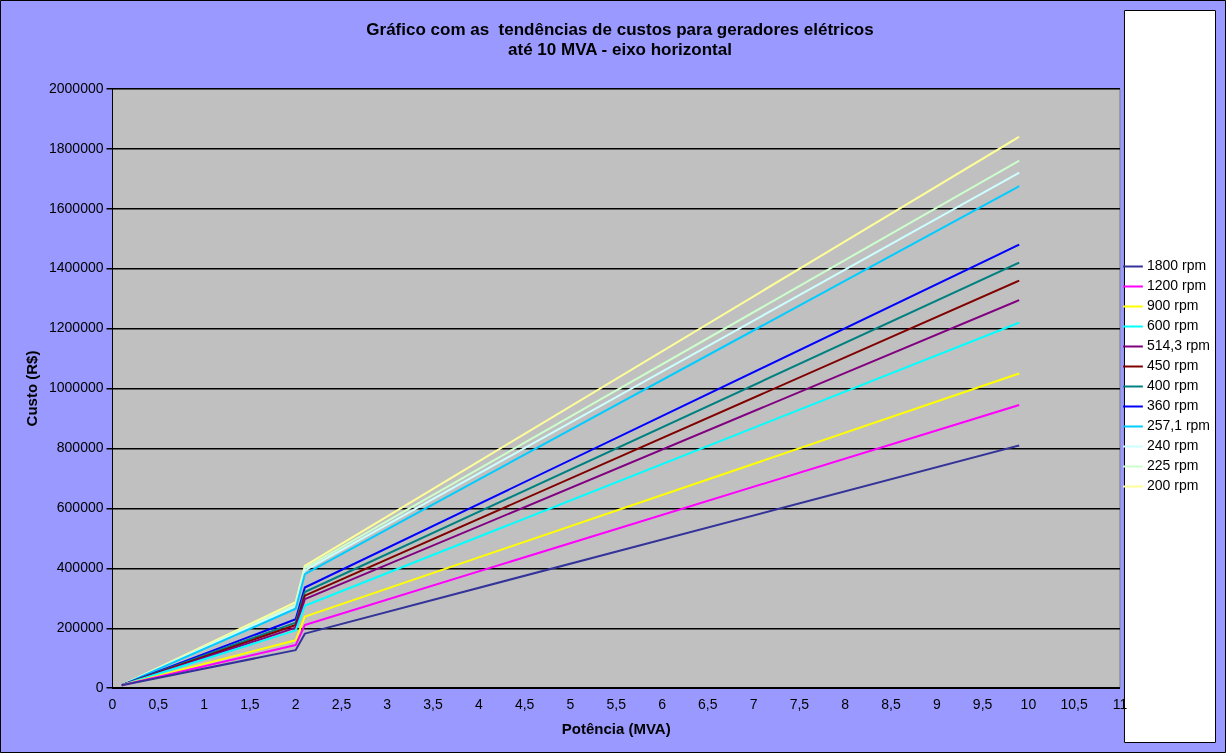 This screenshot has height=753, width=1226. Describe the element at coordinates (341, 704) in the screenshot. I see `x-tick-label: 2,5` at that location.